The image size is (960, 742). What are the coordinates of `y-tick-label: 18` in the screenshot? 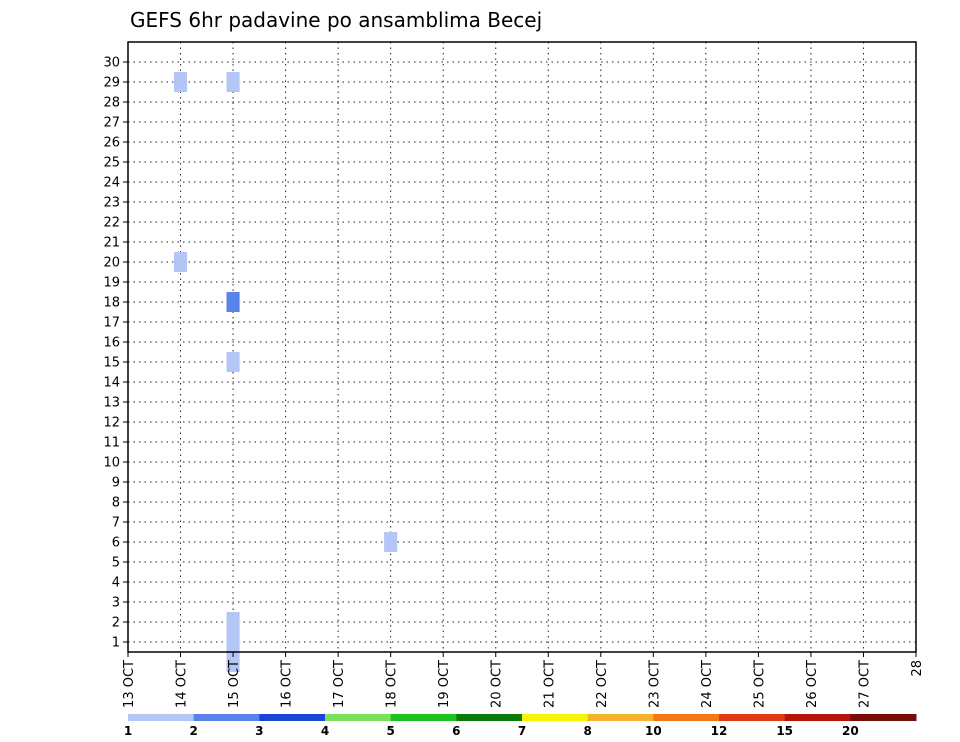 It's located at (111, 303).